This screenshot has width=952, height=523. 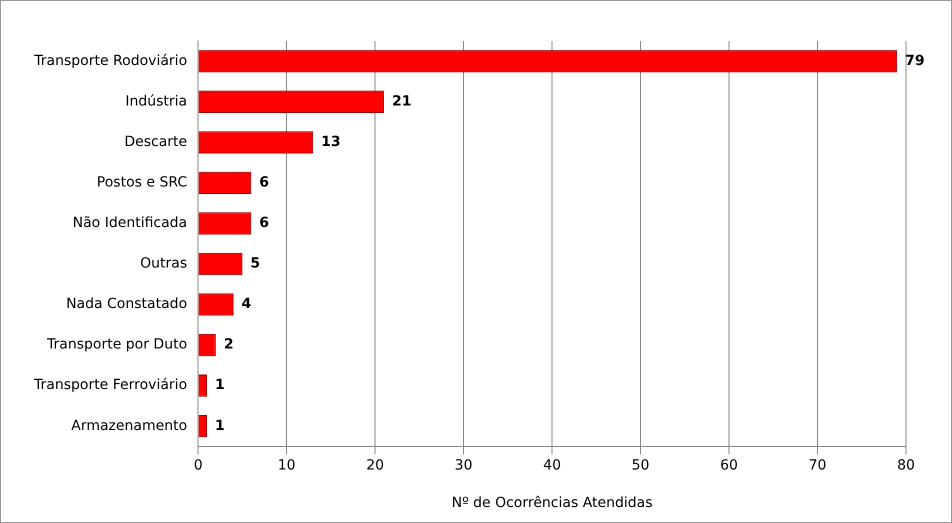 What do you see at coordinates (729, 465) in the screenshot?
I see `x-tick-label: 60` at bounding box center [729, 465].